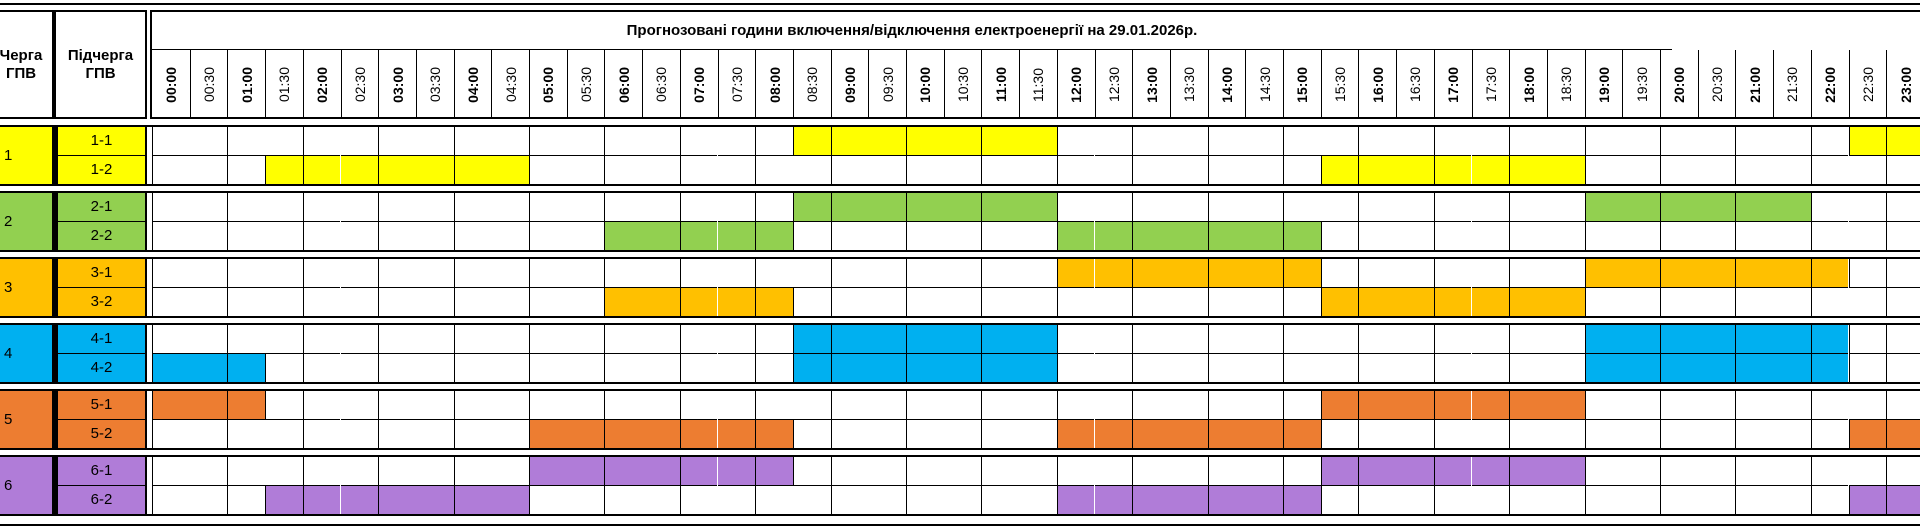 The height and width of the screenshot is (530, 1920). I want to click on time-cell: 09:00, so click(849, 84).